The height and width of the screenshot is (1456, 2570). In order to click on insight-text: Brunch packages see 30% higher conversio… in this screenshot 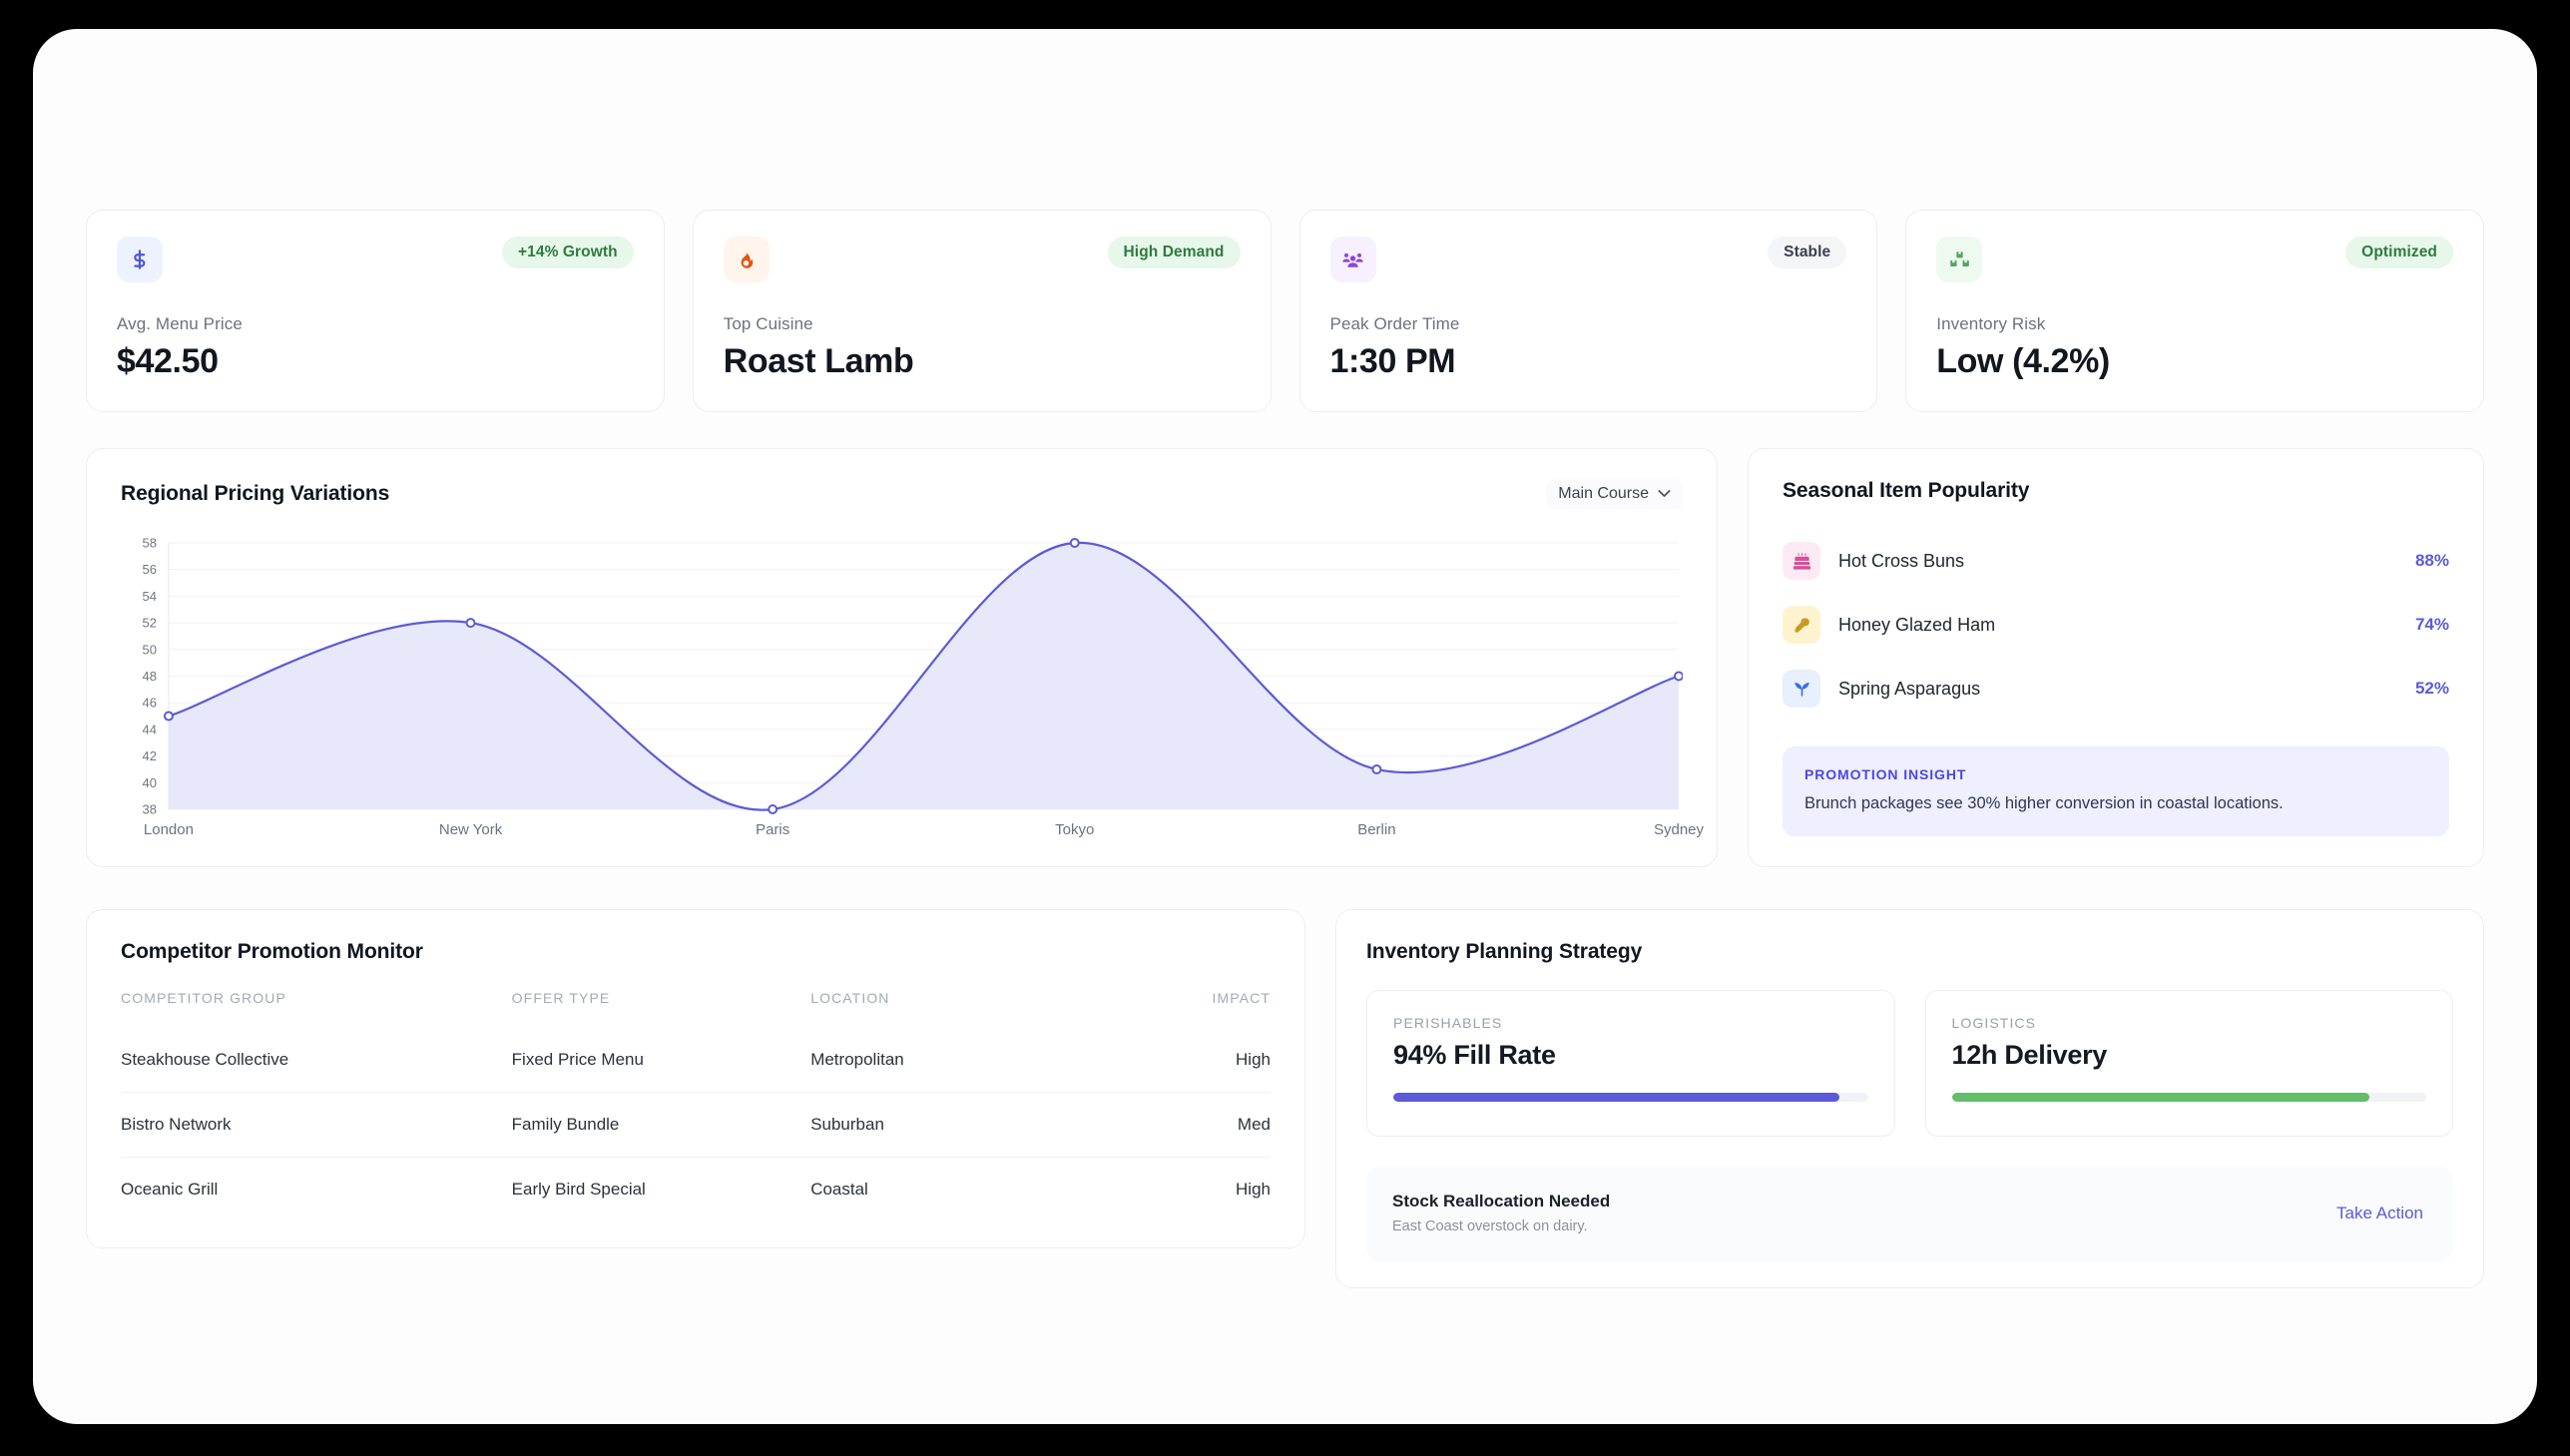, I will do `click(2044, 803)`.